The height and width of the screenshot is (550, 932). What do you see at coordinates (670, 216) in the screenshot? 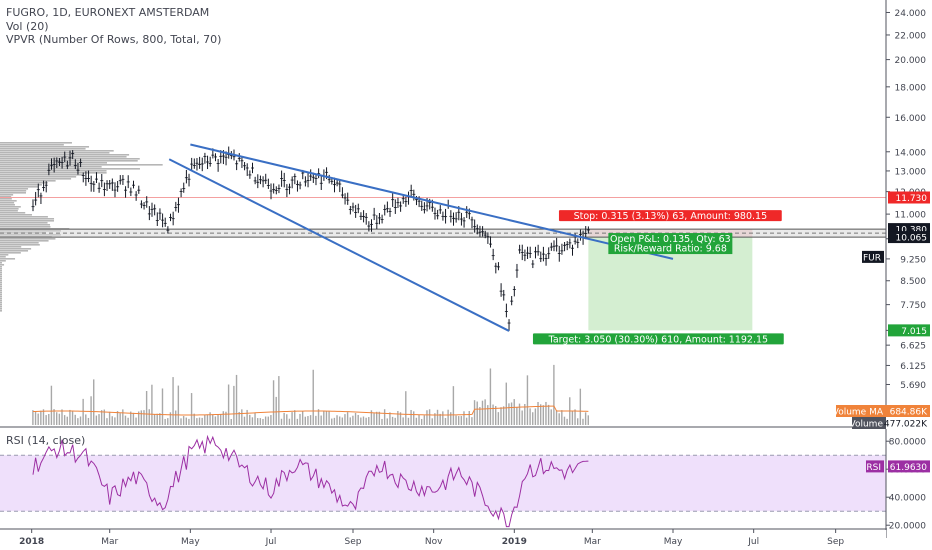
I see `stop-label-bg` at bounding box center [670, 216].